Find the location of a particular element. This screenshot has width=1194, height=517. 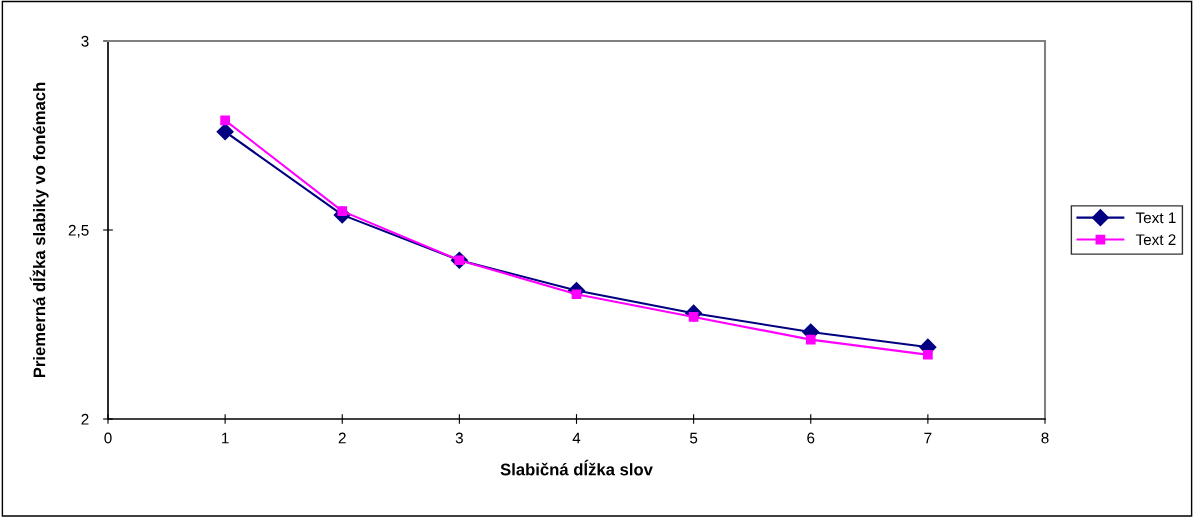

y-tick-label: 3 is located at coordinates (85, 41).